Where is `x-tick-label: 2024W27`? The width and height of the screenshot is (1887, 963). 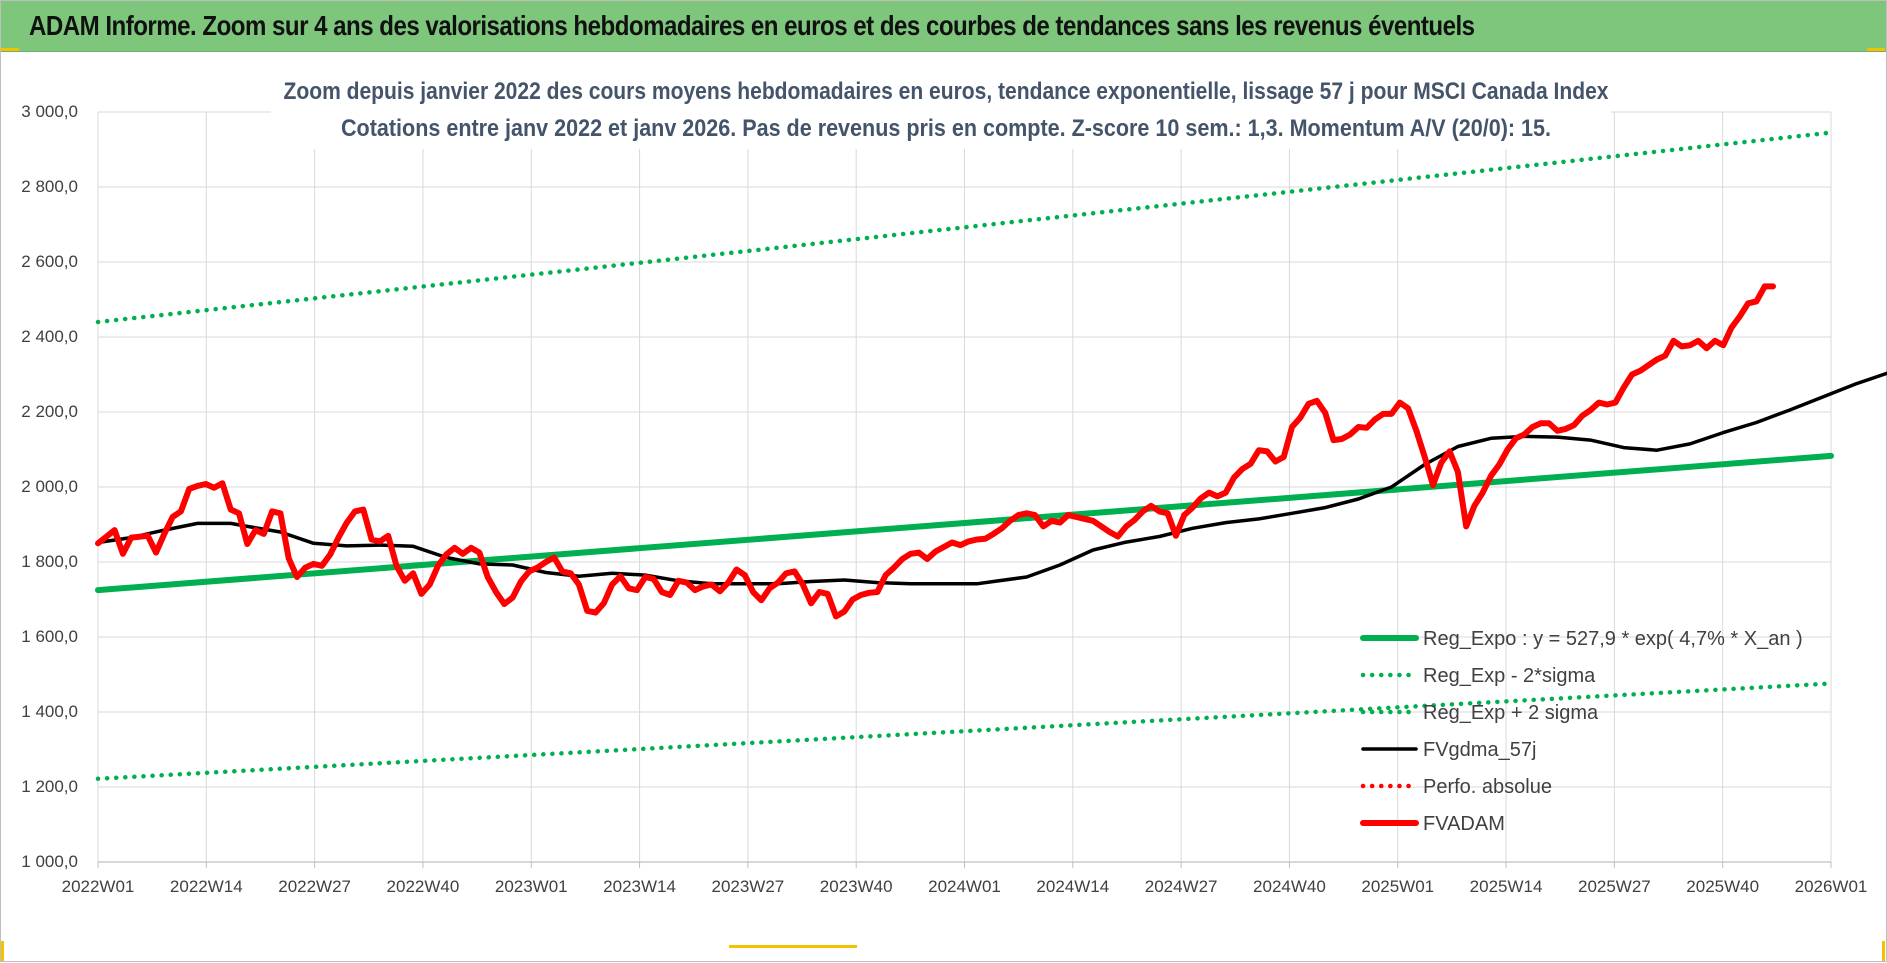
x-tick-label: 2024W27 is located at coordinates (1181, 886).